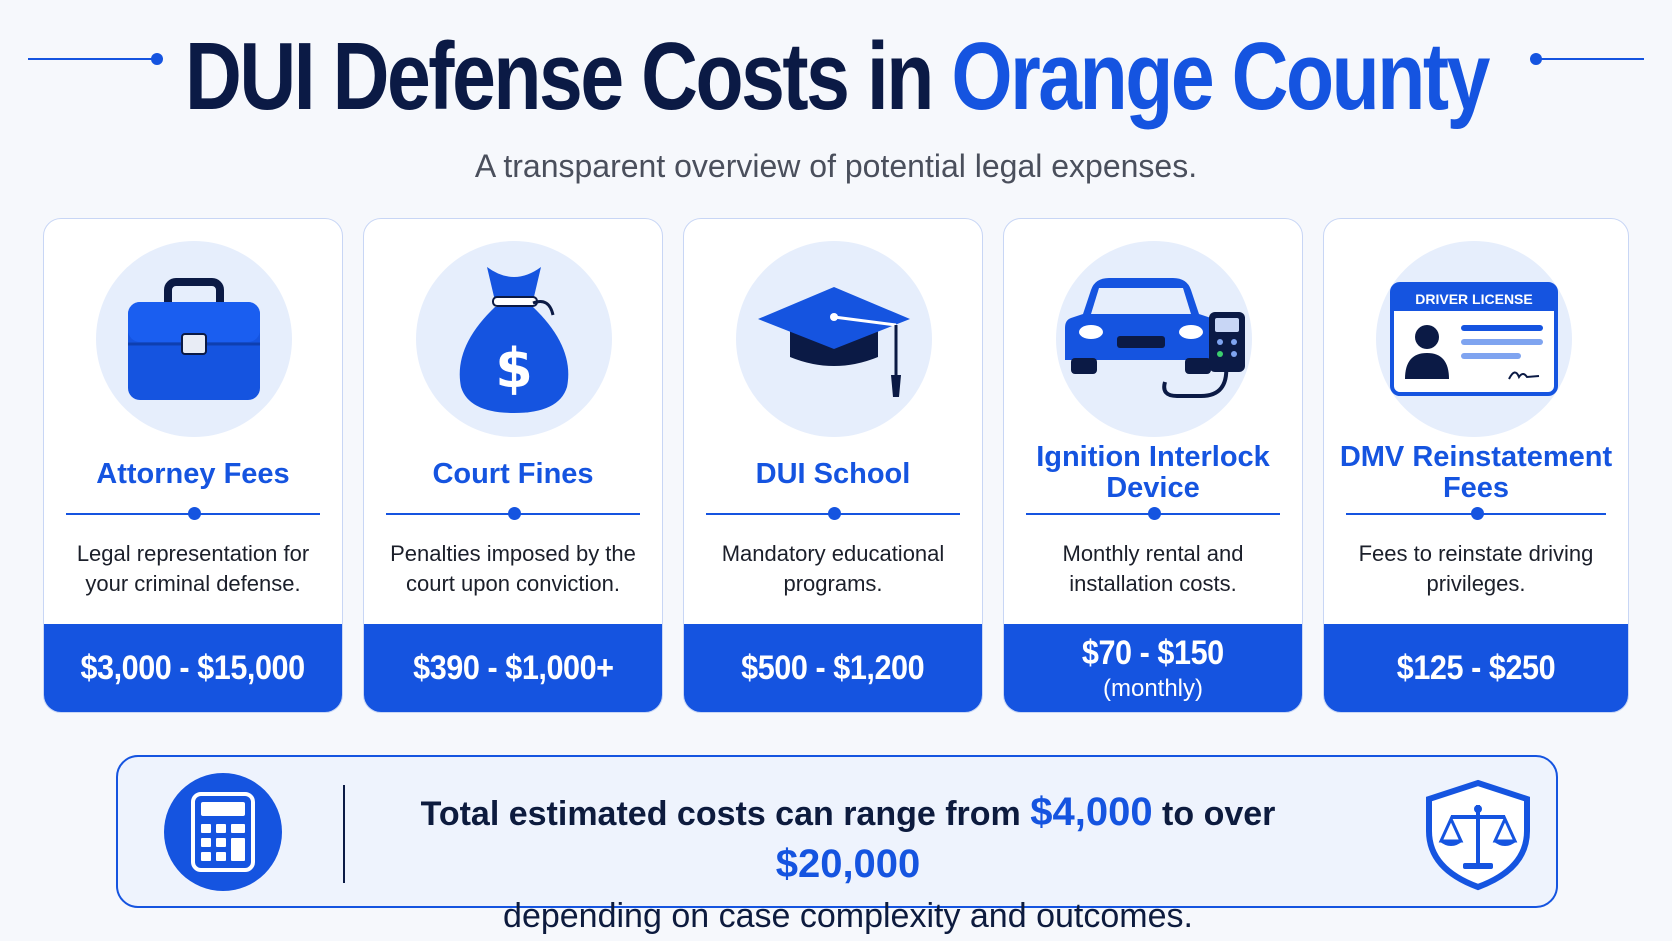 The width and height of the screenshot is (1672, 941). What do you see at coordinates (833, 568) in the screenshot?
I see `card-description: Mandatory educational programs.` at bounding box center [833, 568].